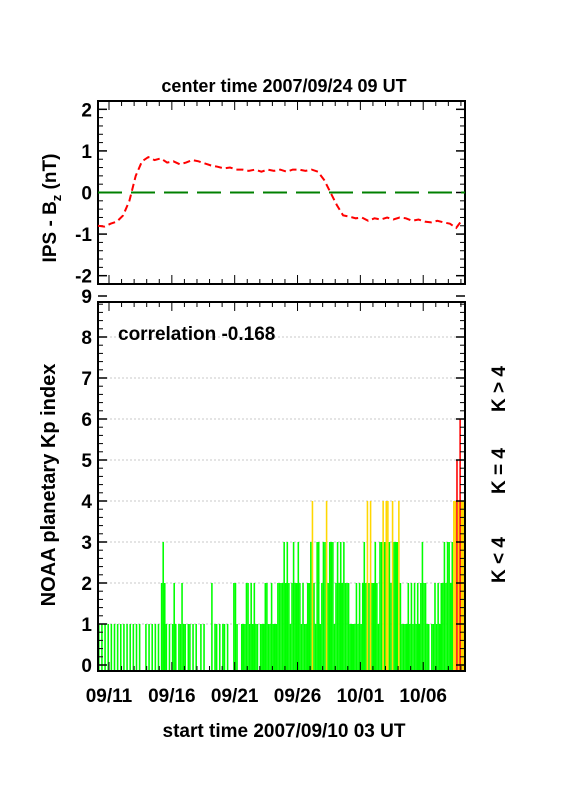 The image size is (566, 793). Describe the element at coordinates (86, 338) in the screenshot. I see `kp-y-tick-label: 8` at that location.